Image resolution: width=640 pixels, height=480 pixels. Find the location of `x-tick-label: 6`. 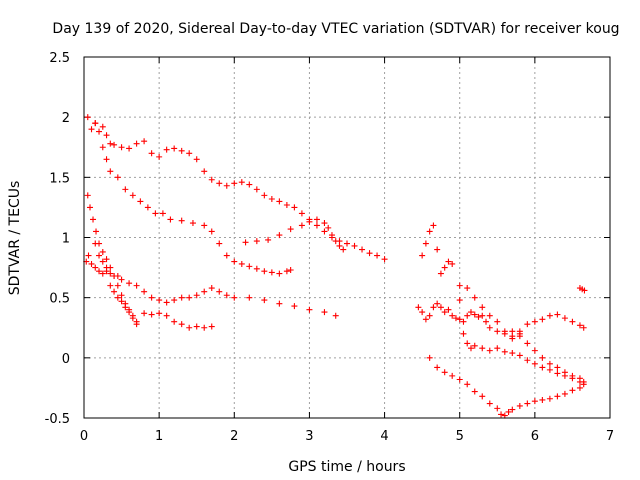

x-tick-label: 6 is located at coordinates (535, 436).